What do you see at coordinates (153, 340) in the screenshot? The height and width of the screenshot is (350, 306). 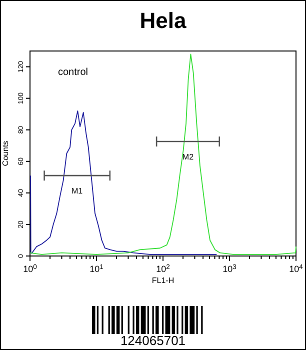 I see `text: 124065701` at bounding box center [153, 340].